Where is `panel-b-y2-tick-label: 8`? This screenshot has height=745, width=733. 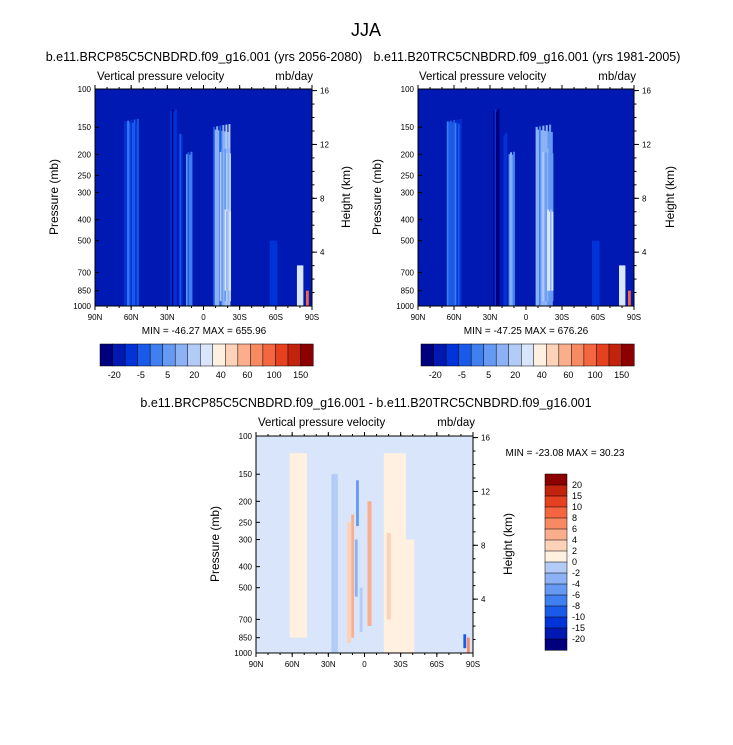
panel-b-y2-tick-label: 8 is located at coordinates (644, 198).